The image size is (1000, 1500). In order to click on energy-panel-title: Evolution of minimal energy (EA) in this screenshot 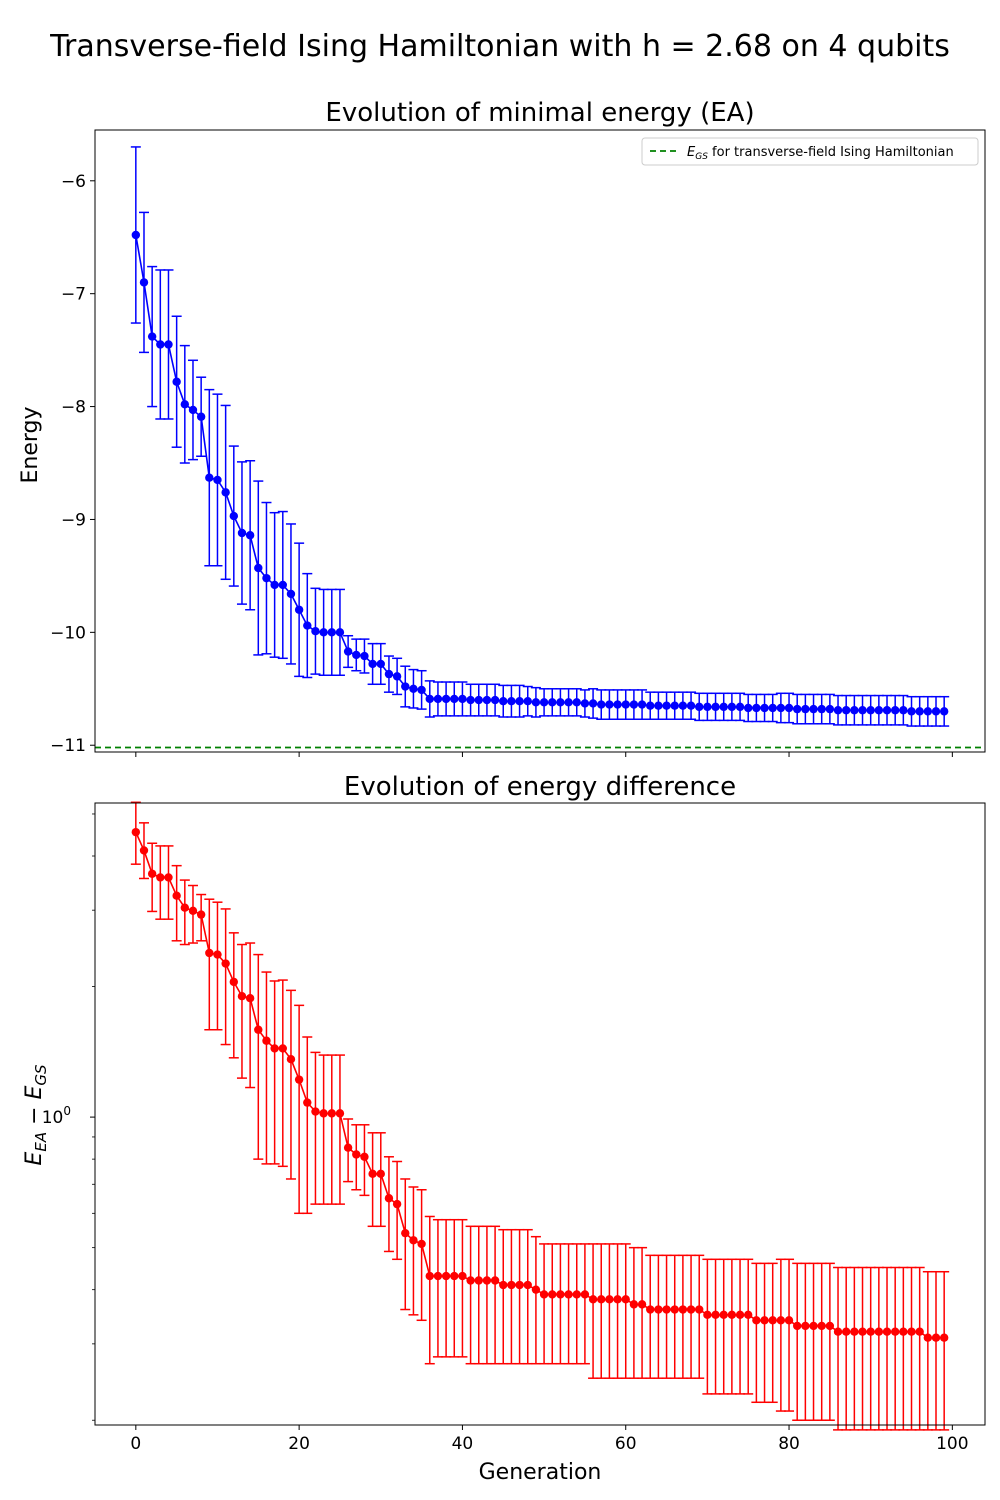, I will do `click(539, 113)`.